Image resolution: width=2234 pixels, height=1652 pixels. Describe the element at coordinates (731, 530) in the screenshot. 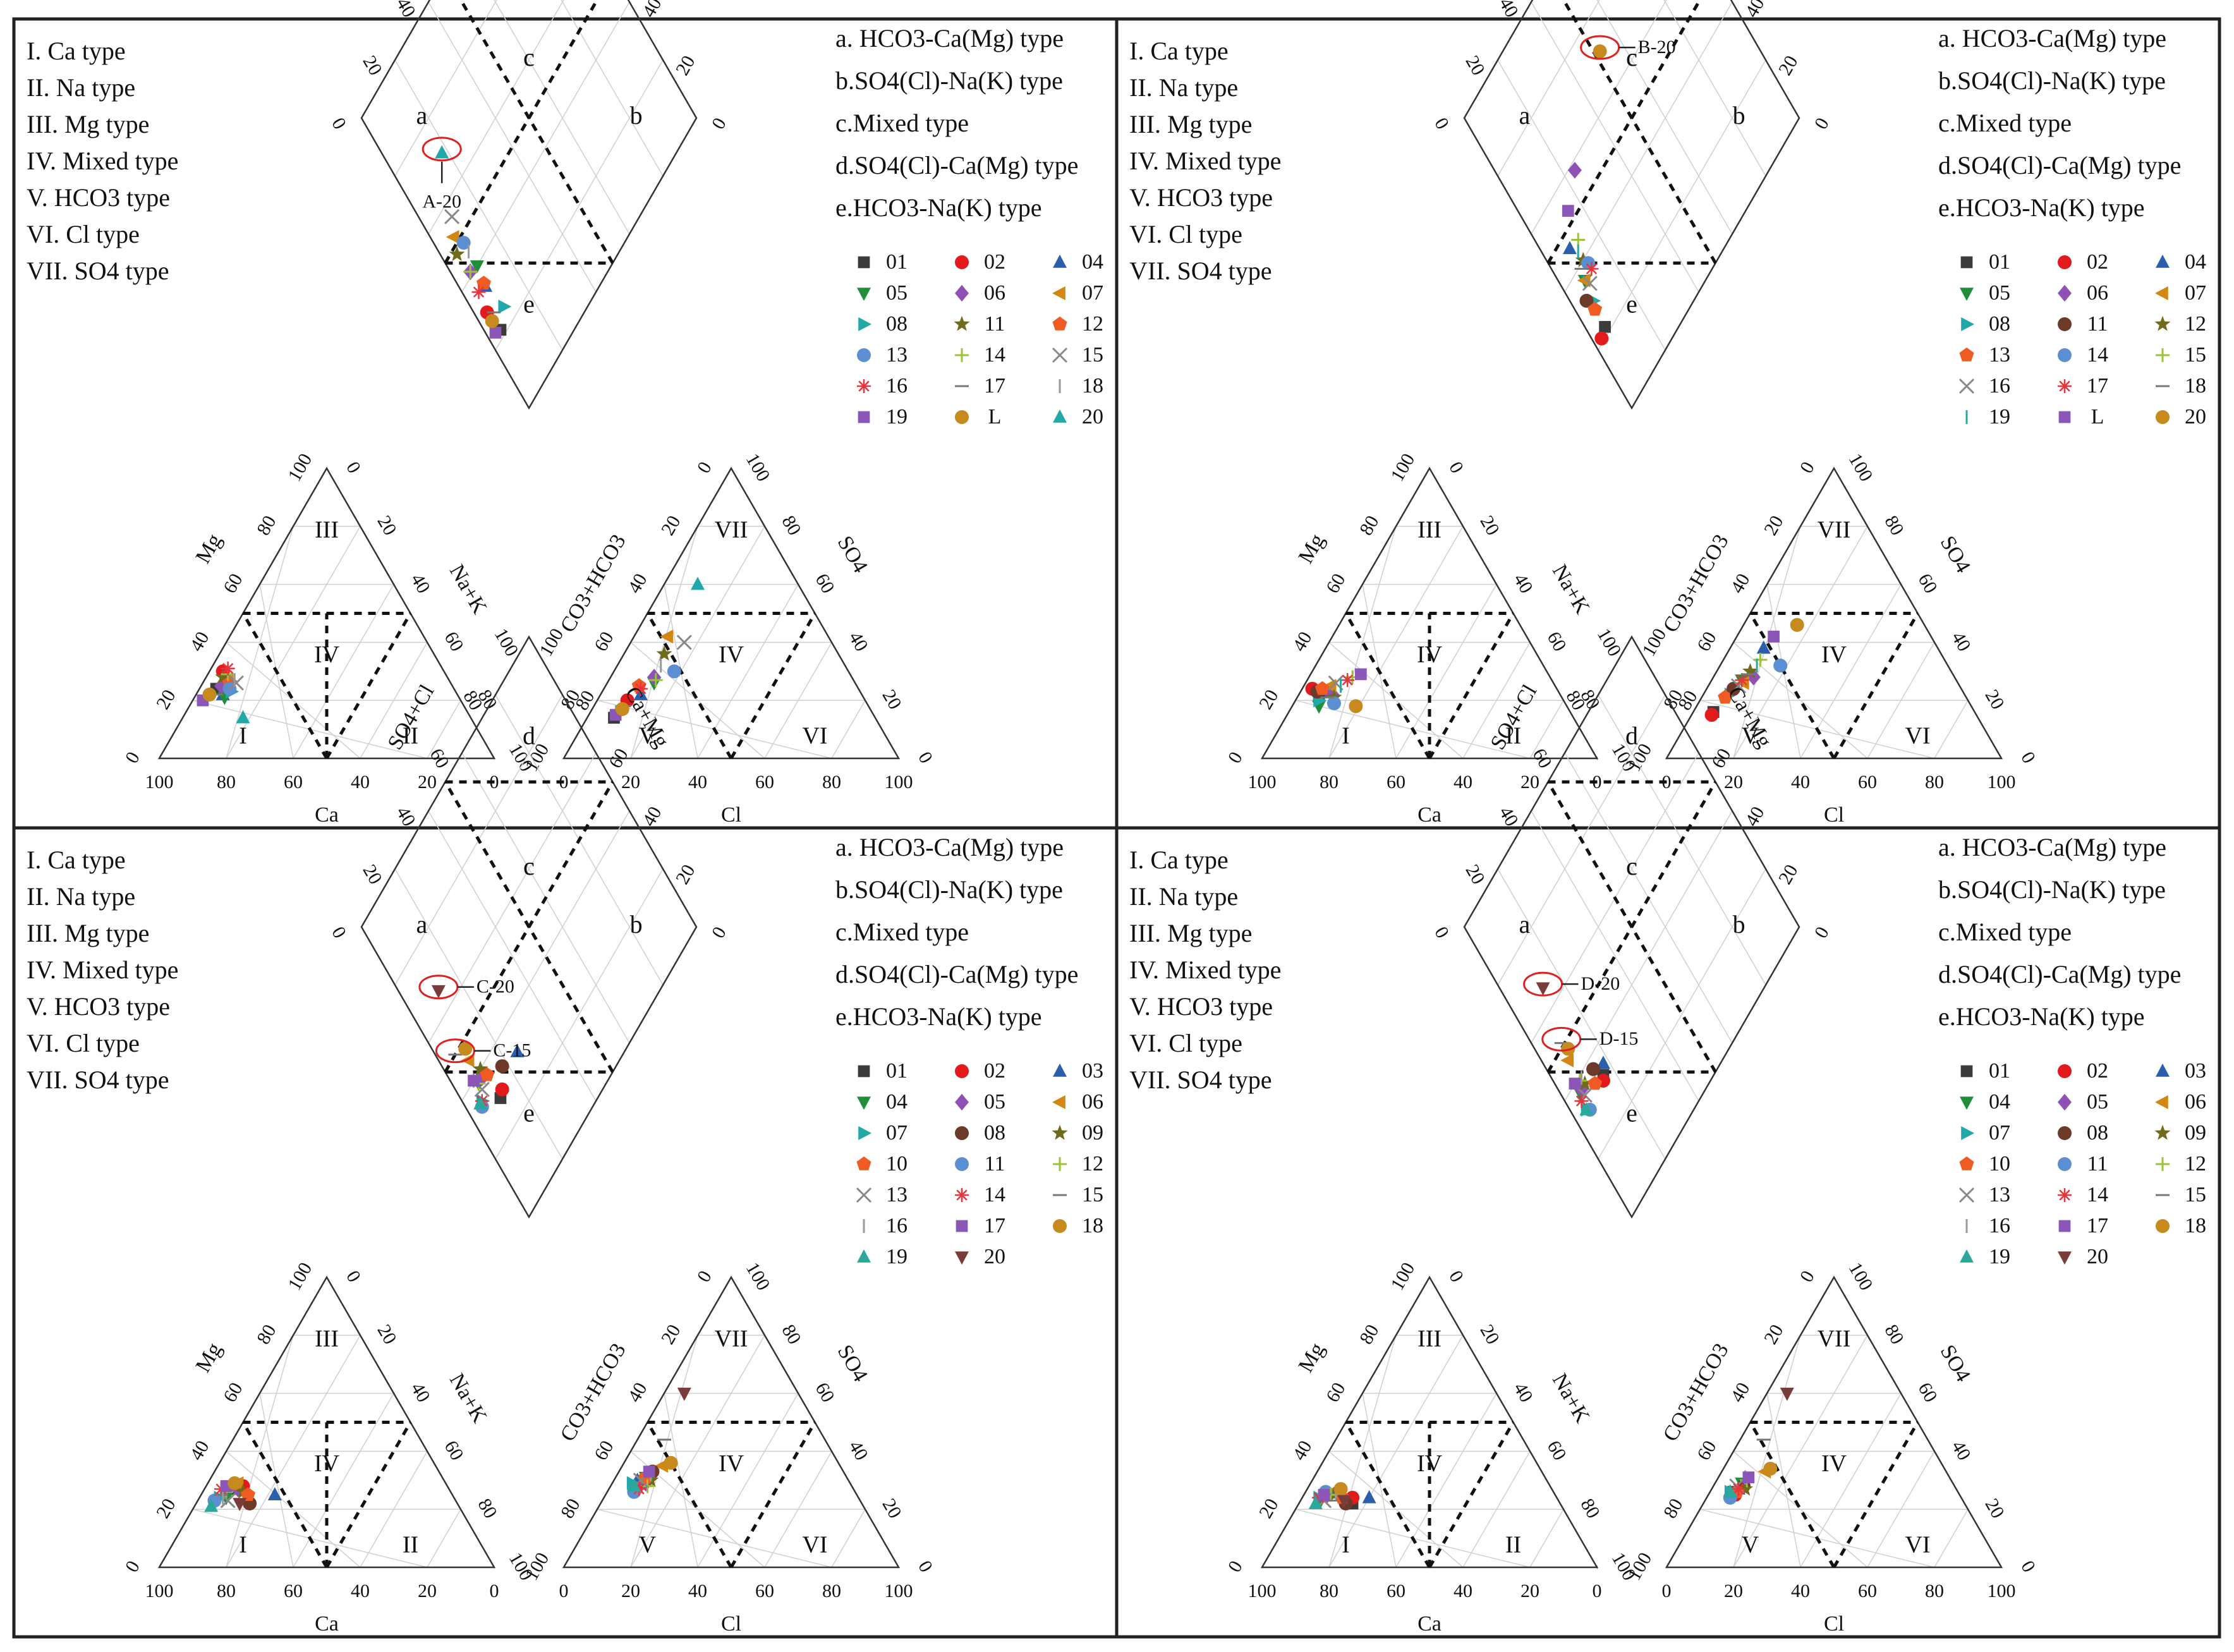

I see `region-label-VII: VII` at that location.